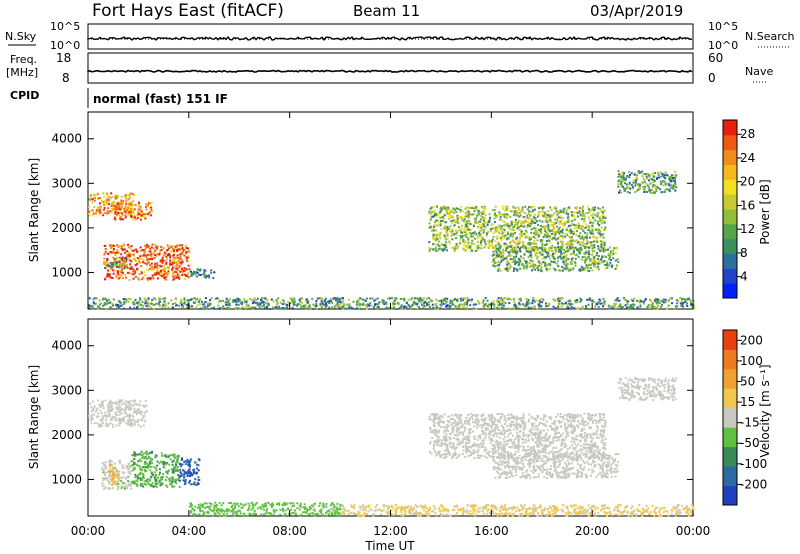 The height and width of the screenshot is (554, 800). I want to click on freq-tick-bottom: 8, so click(66, 78).